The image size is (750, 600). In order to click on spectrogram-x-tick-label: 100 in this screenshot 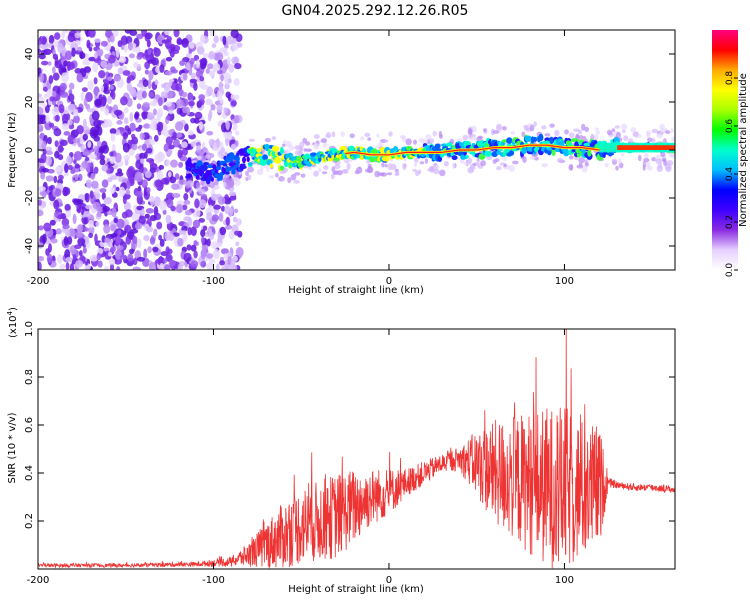, I will do `click(564, 281)`.